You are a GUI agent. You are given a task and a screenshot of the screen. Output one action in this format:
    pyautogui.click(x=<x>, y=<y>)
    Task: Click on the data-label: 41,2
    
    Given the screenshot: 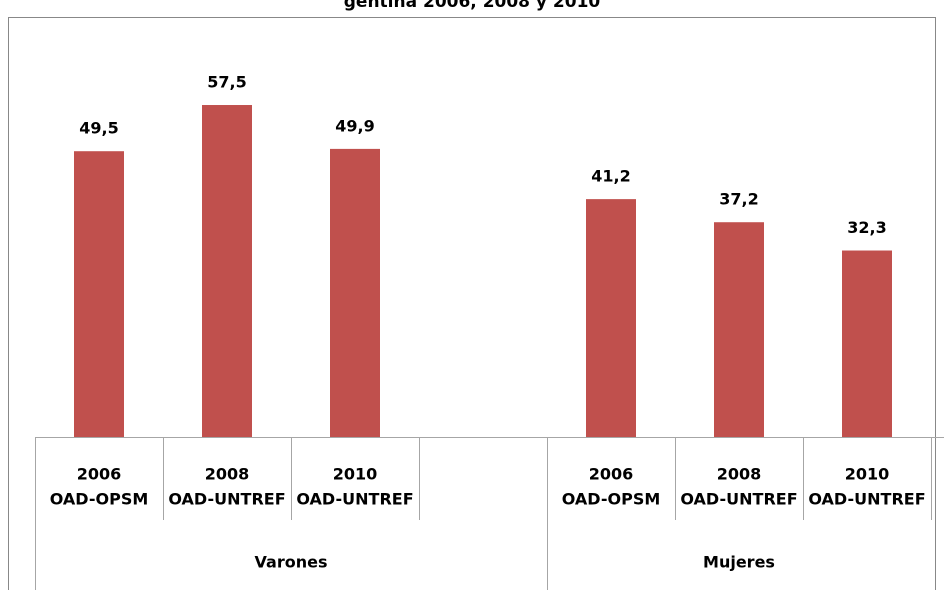 What is the action you would take?
    pyautogui.click(x=610, y=176)
    